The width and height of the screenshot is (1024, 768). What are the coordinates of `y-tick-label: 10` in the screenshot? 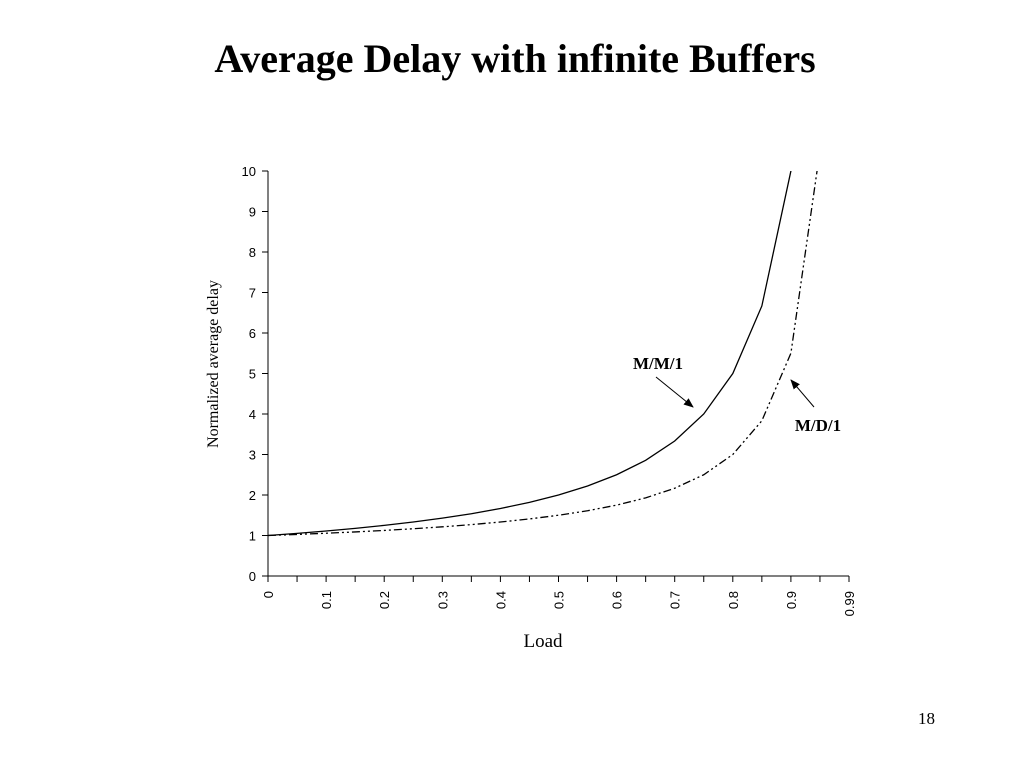 It's located at (249, 171).